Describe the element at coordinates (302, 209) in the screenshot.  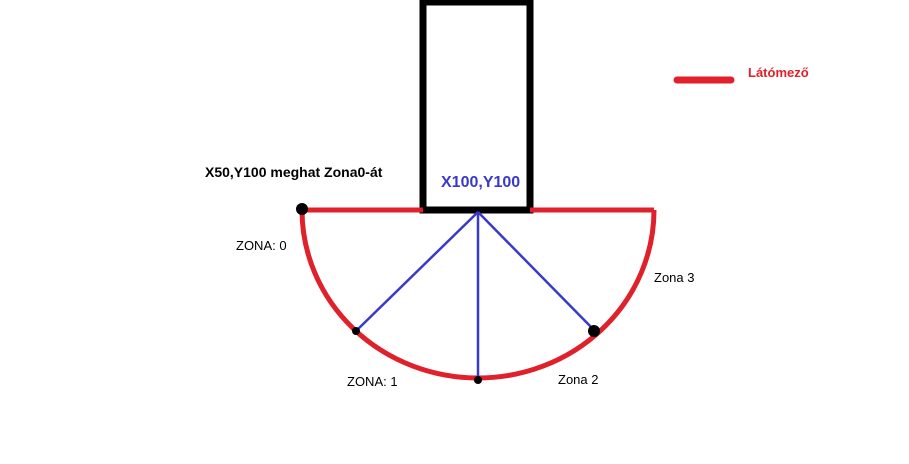
I see `point-x50-y100` at that location.